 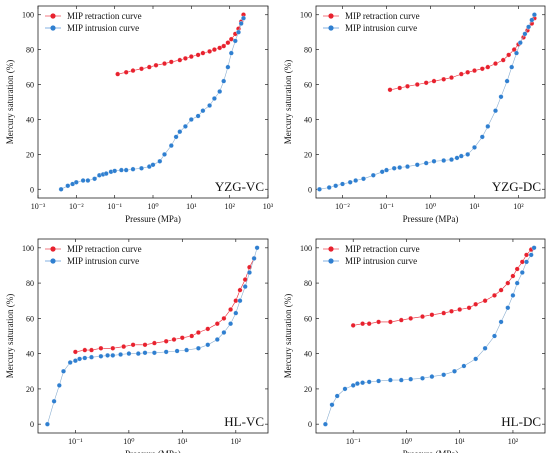 What do you see at coordinates (342, 206) in the screenshot?
I see `x-tick-label: 10⁻²` at bounding box center [342, 206].